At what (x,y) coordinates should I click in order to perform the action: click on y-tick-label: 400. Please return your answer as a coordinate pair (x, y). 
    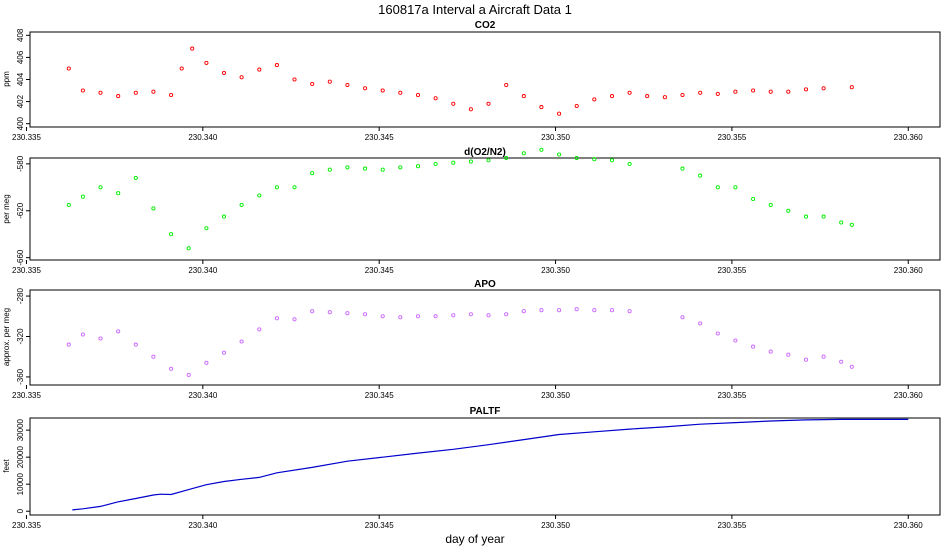
    Looking at the image, I should click on (20, 123).